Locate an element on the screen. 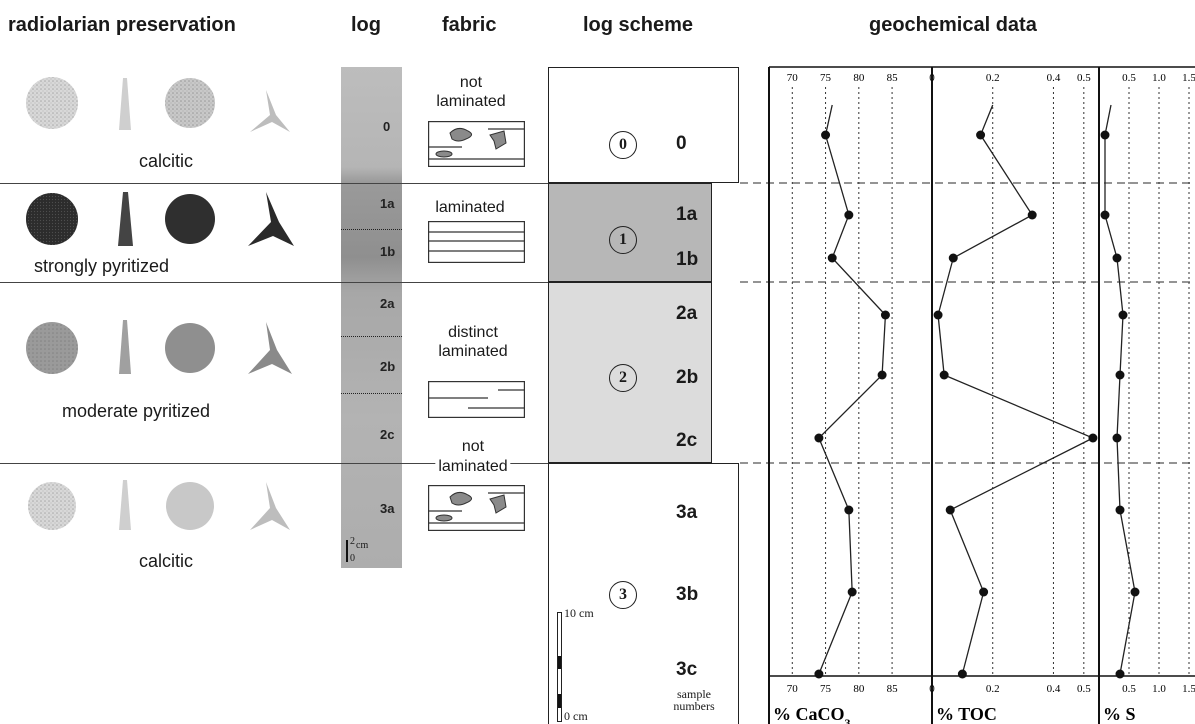 The height and width of the screenshot is (724, 1195). geo-tick-top-0-1: 75 is located at coordinates (826, 78).